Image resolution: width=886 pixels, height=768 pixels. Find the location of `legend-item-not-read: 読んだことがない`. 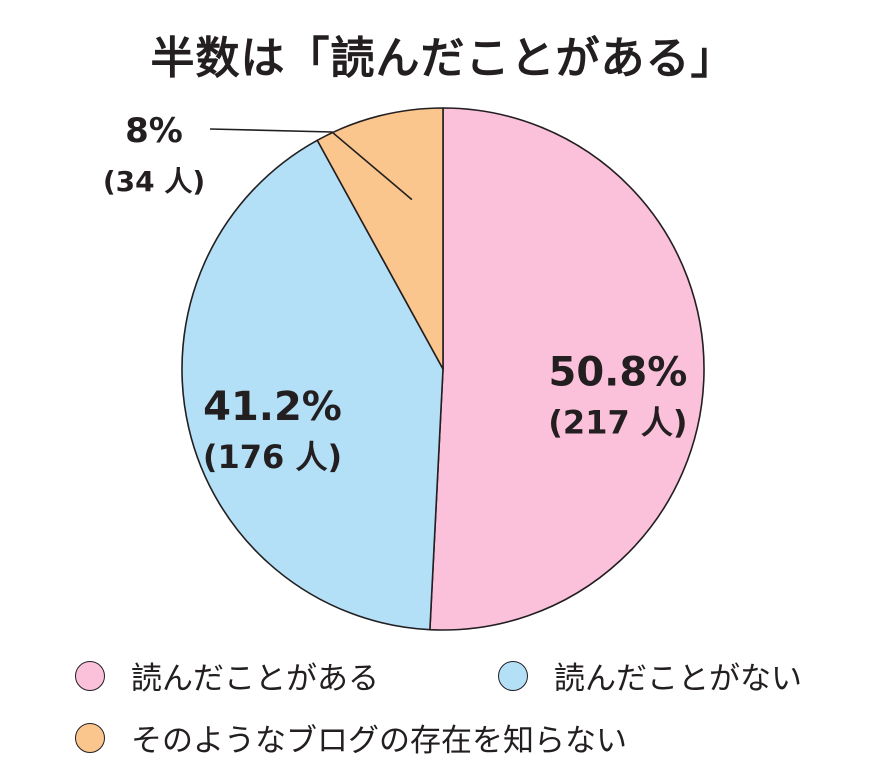

legend-item-not-read: 読んだことがない is located at coordinates (650, 675).